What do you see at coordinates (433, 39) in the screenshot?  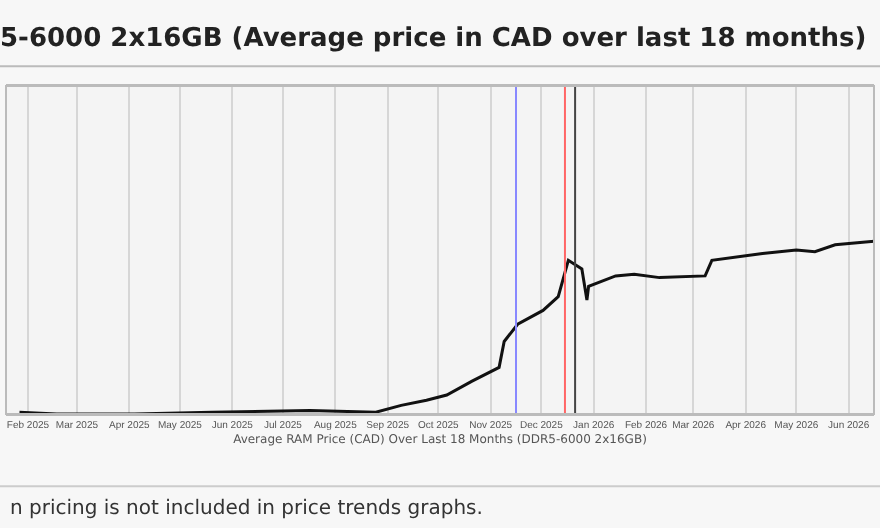 I see `chart-title: 5-6000 2x16GB (Average price in CAD over last 18 months)` at bounding box center [433, 39].